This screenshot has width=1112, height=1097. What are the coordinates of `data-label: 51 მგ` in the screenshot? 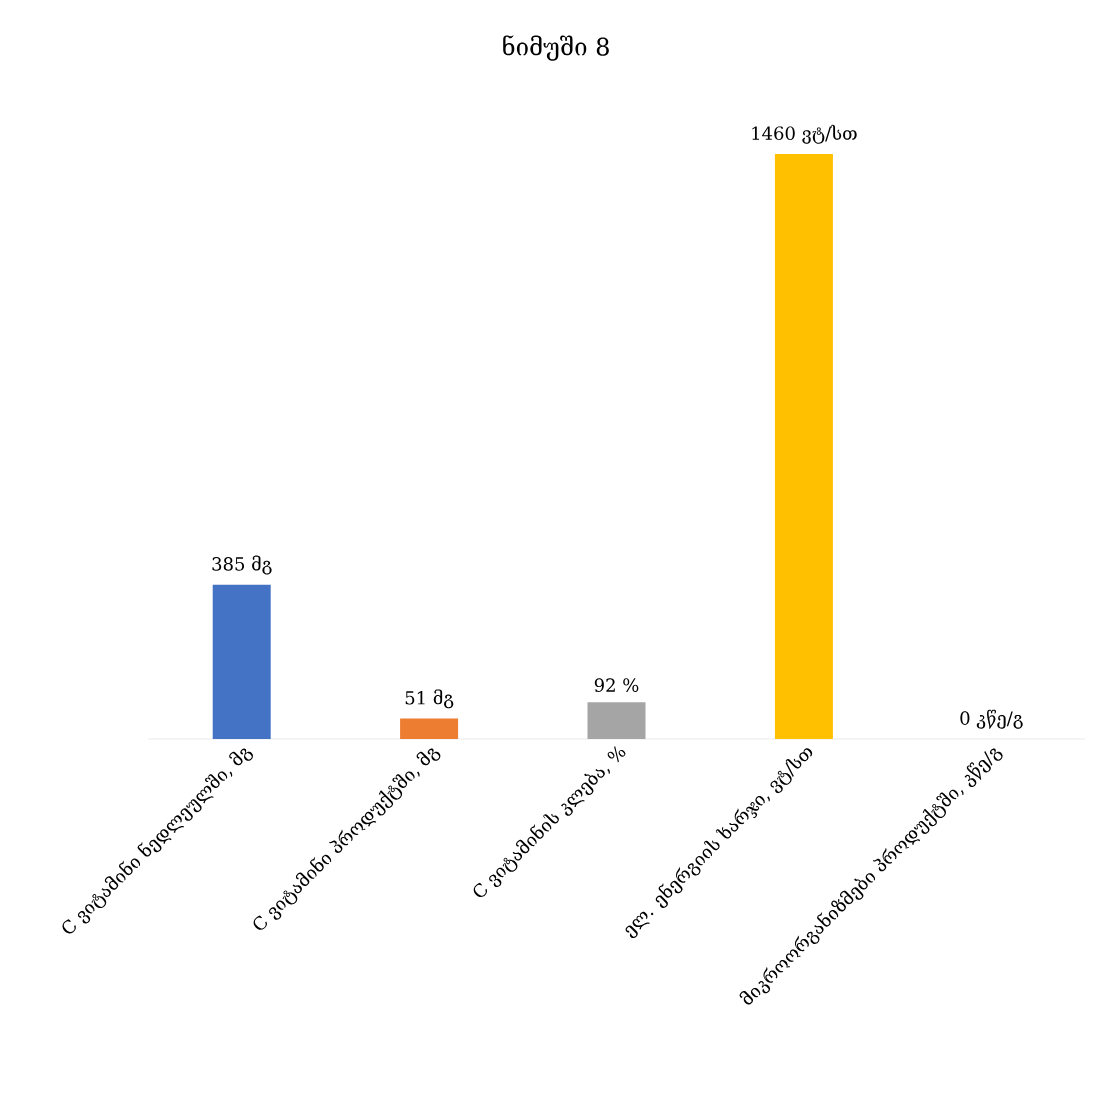 It's located at (429, 699).